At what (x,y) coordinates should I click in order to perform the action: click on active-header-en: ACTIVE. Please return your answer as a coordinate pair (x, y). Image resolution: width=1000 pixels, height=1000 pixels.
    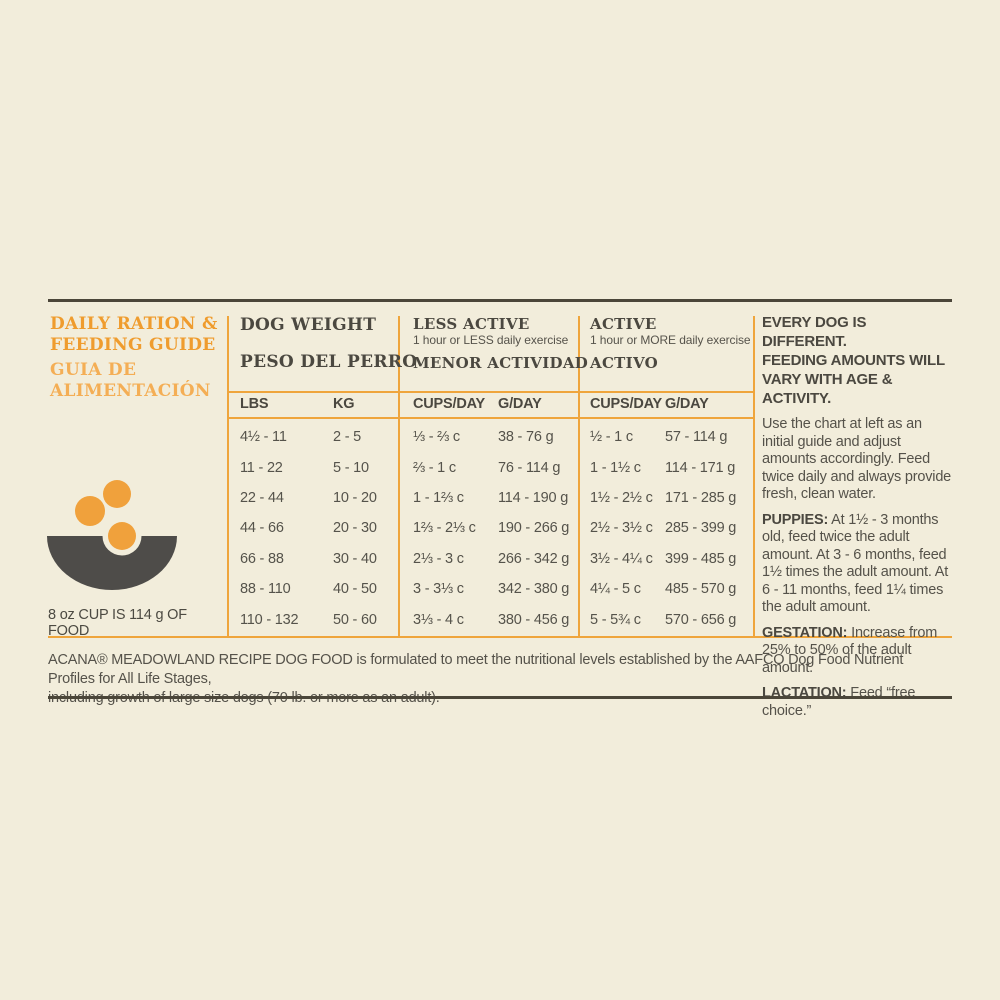
    Looking at the image, I should click on (623, 324).